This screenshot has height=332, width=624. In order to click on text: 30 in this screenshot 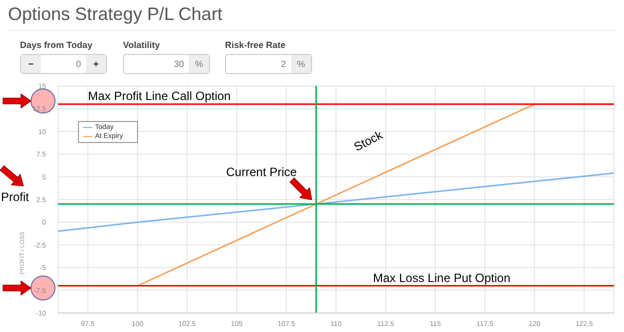, I will do `click(178, 64)`.